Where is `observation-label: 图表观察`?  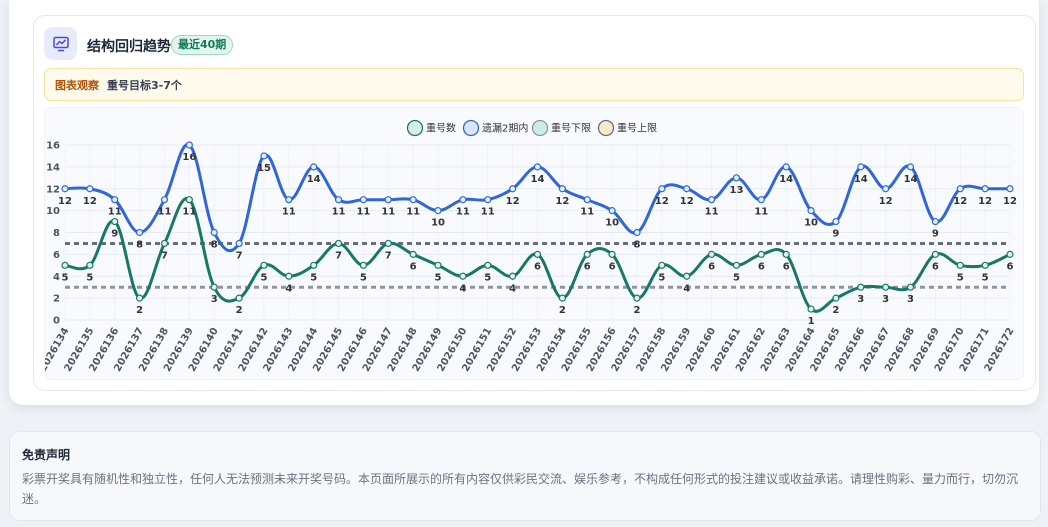 observation-label: 图表观察 is located at coordinates (77, 85).